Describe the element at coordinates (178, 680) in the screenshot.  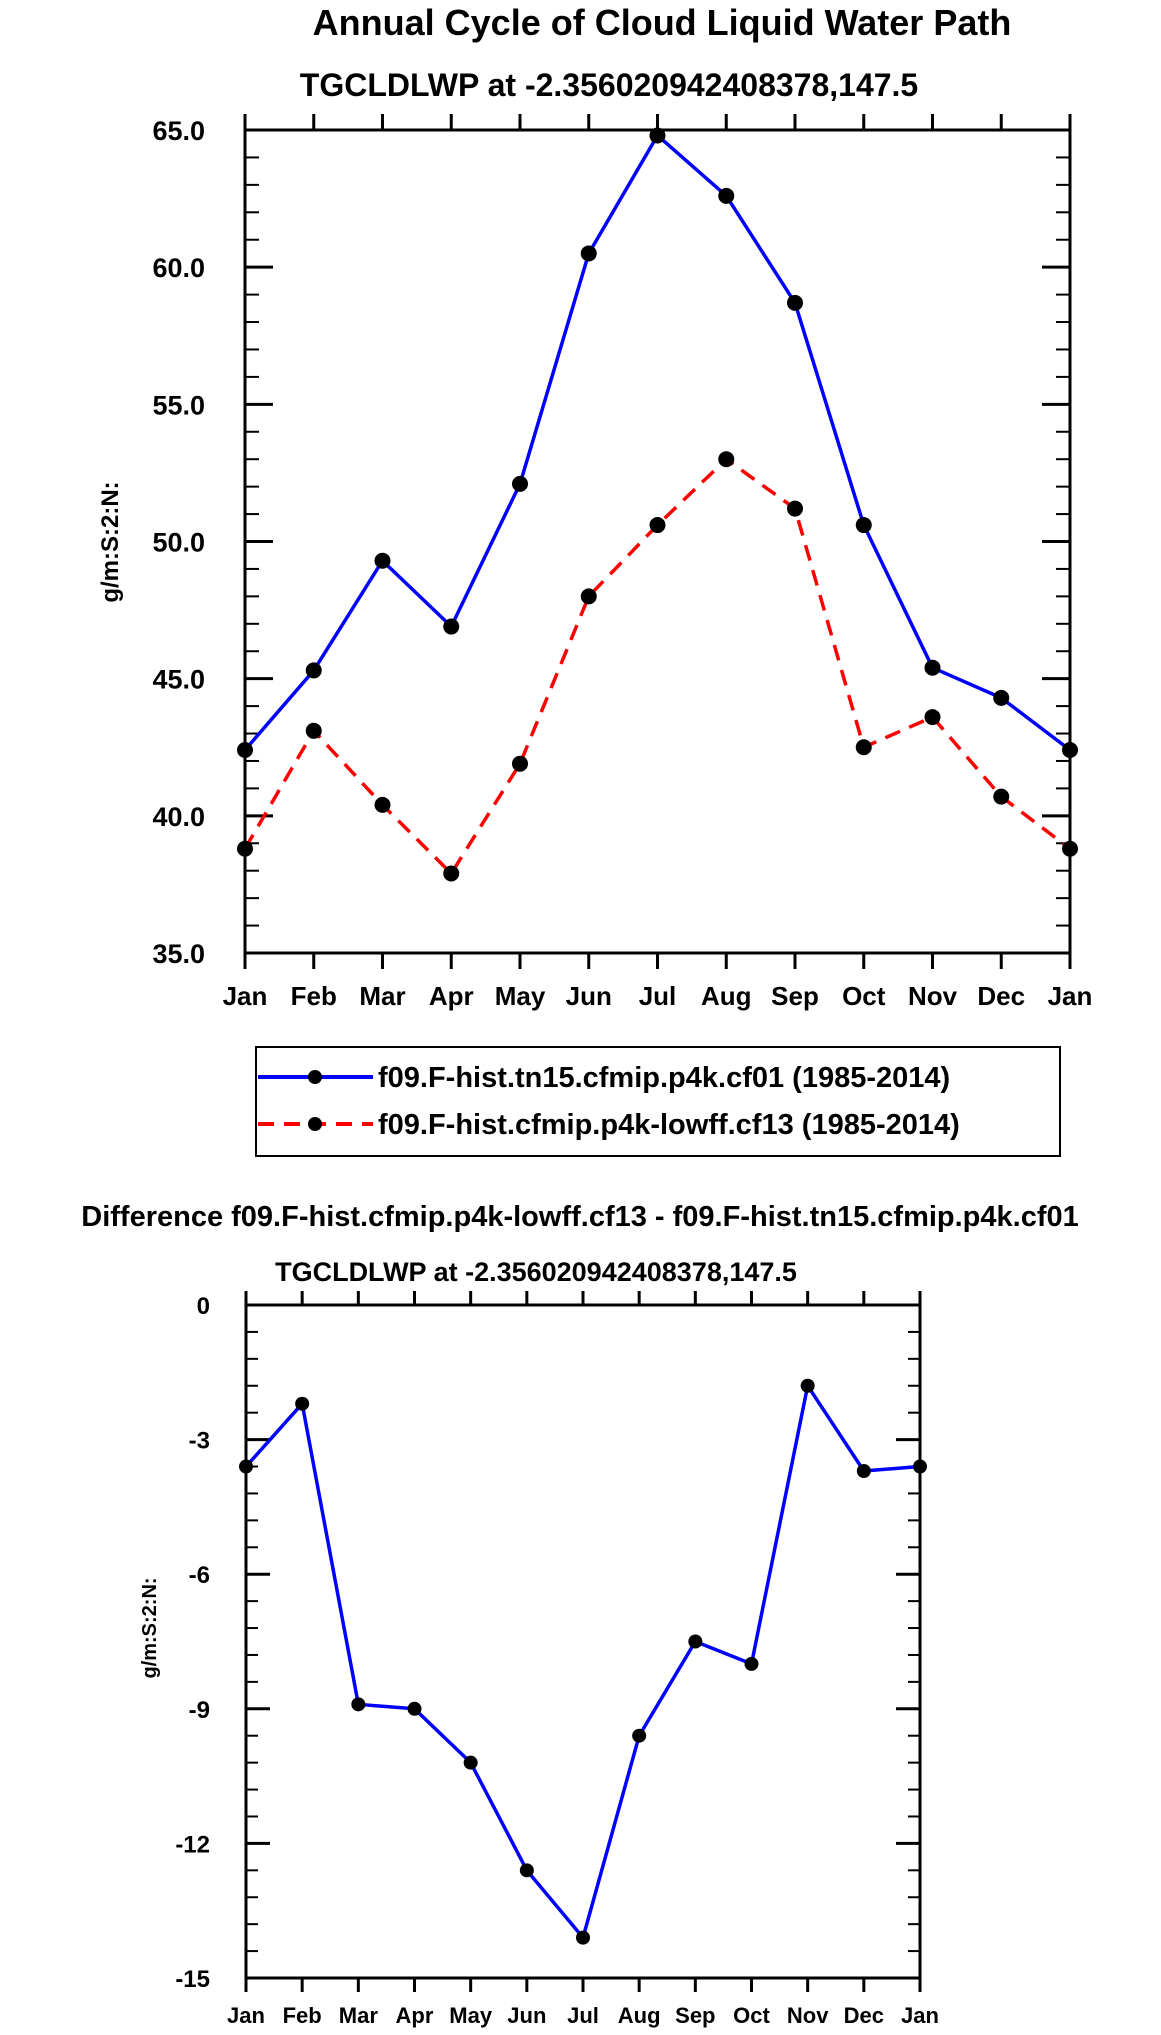
I see `y-tick-label: 45.0` at that location.